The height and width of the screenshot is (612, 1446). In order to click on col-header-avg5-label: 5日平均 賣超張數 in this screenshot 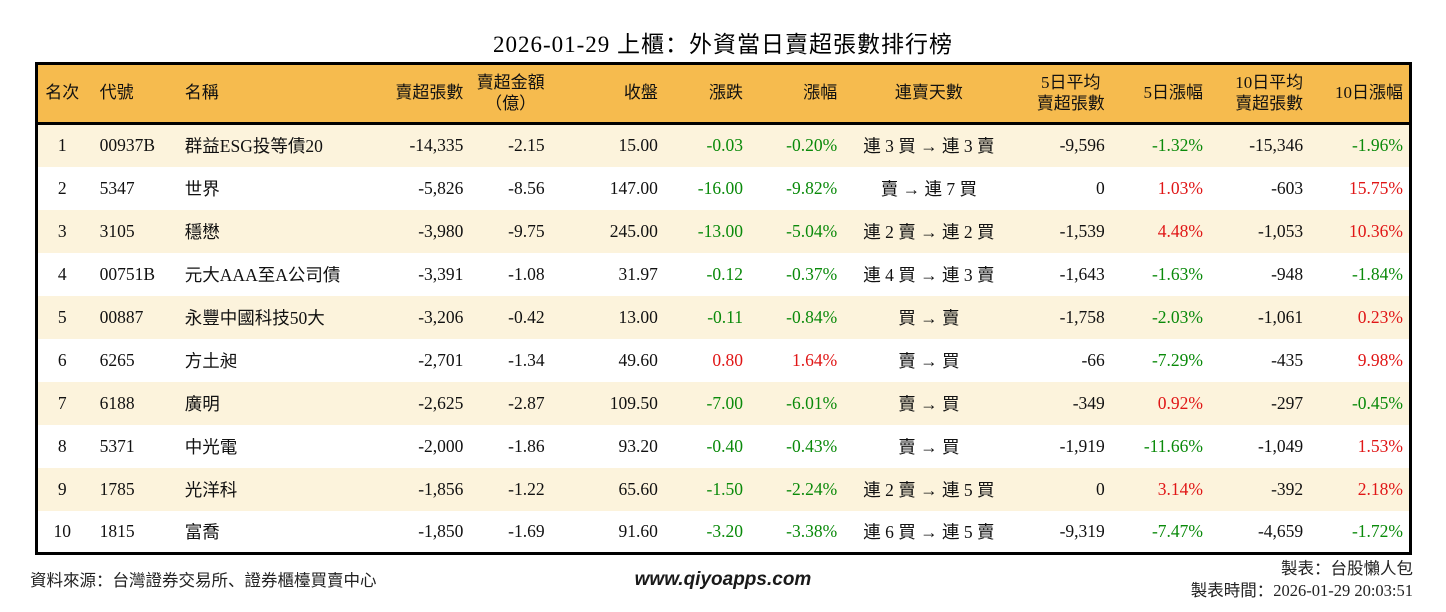, I will do `click(1070, 93)`.